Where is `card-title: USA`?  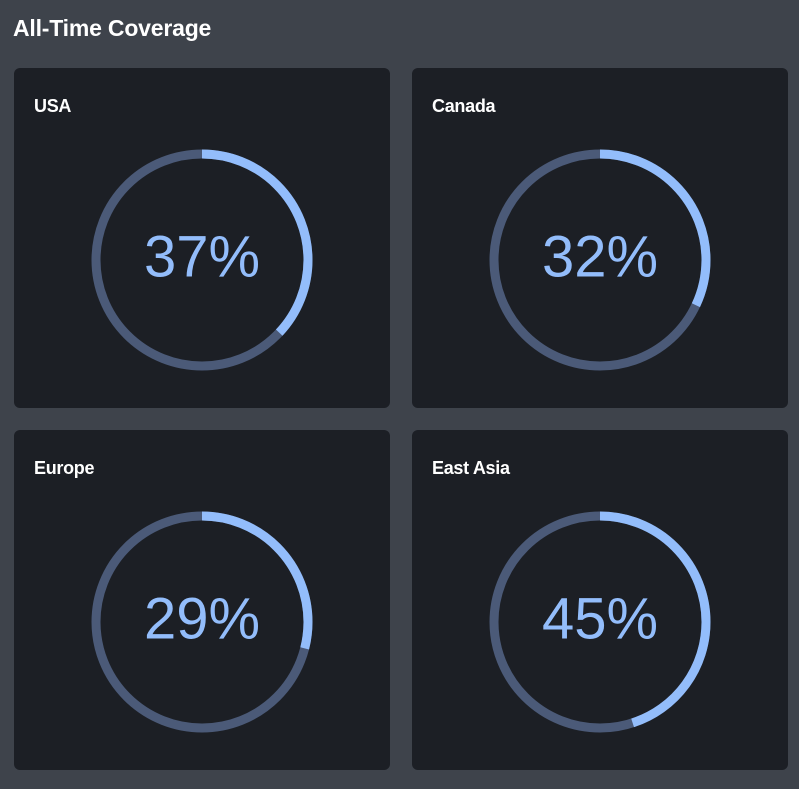
card-title: USA is located at coordinates (53, 106).